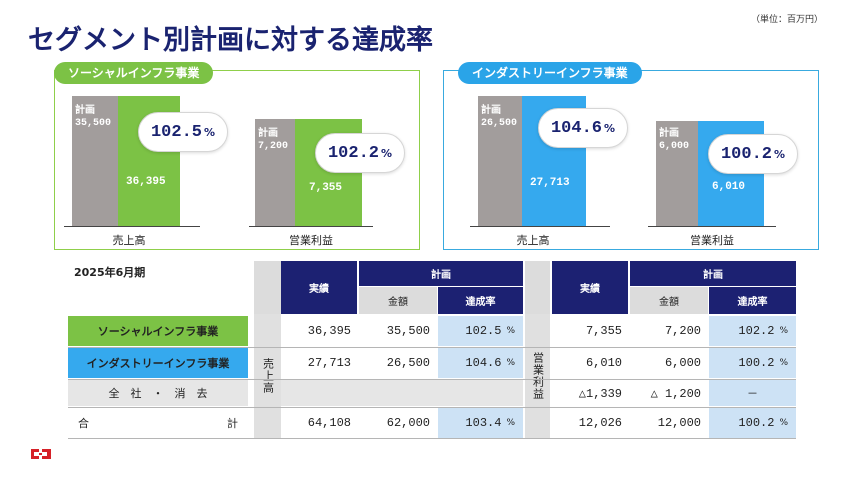 This screenshot has width=859, height=481. I want to click on plan-value: 35,500, so click(93, 123).